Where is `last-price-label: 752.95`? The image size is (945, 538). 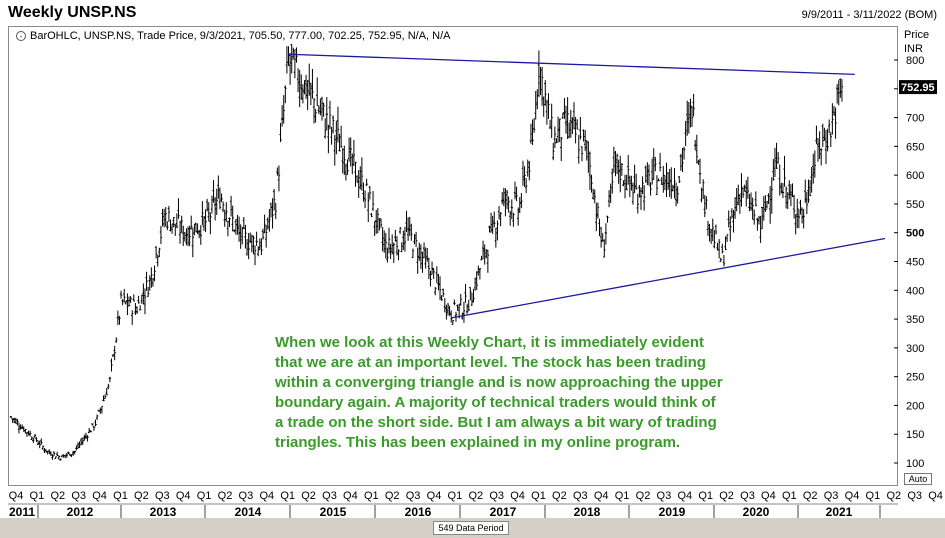 last-price-label: 752.95 is located at coordinates (918, 88).